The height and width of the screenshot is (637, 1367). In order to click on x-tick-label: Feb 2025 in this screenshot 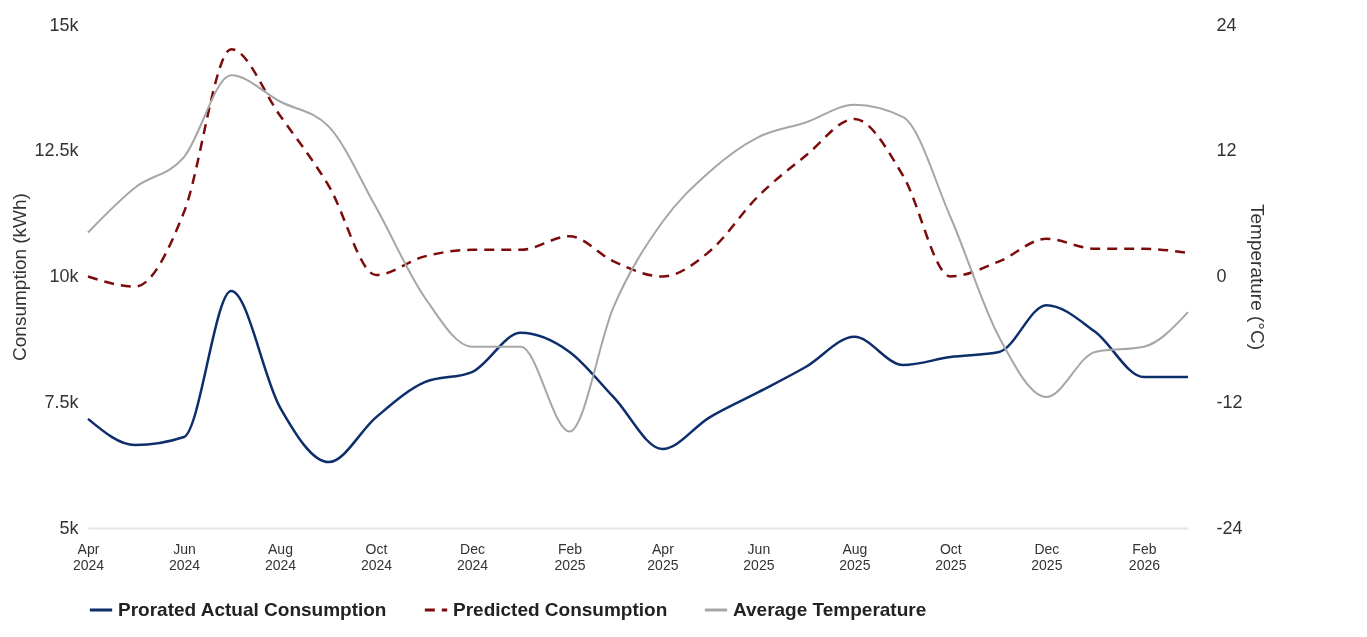, I will do `click(570, 556)`.